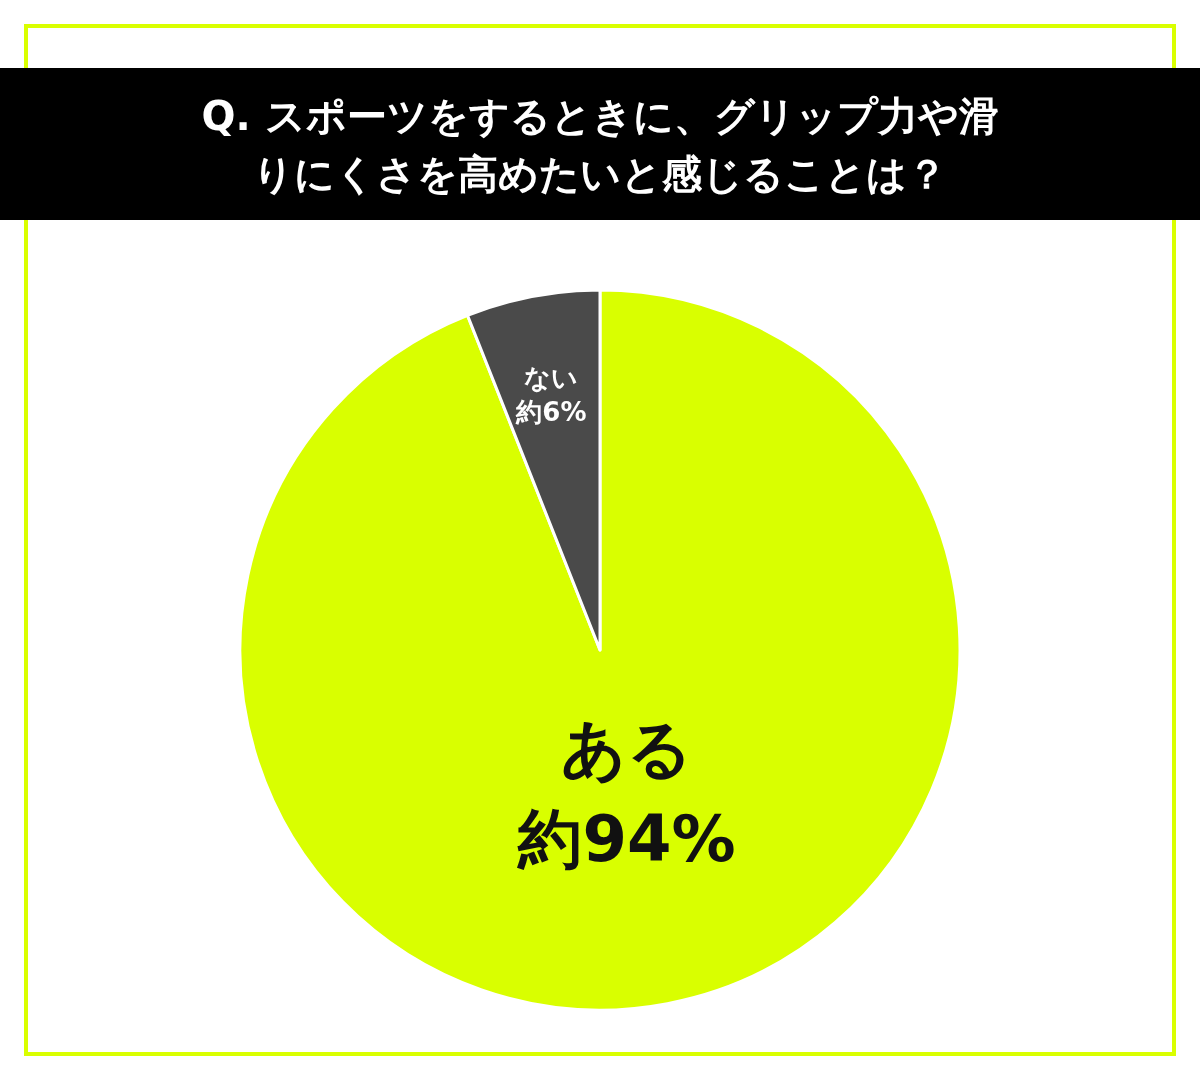 This screenshot has height=1080, width=1200. Describe the element at coordinates (551, 412) in the screenshot. I see `data-label: 約6%` at that location.